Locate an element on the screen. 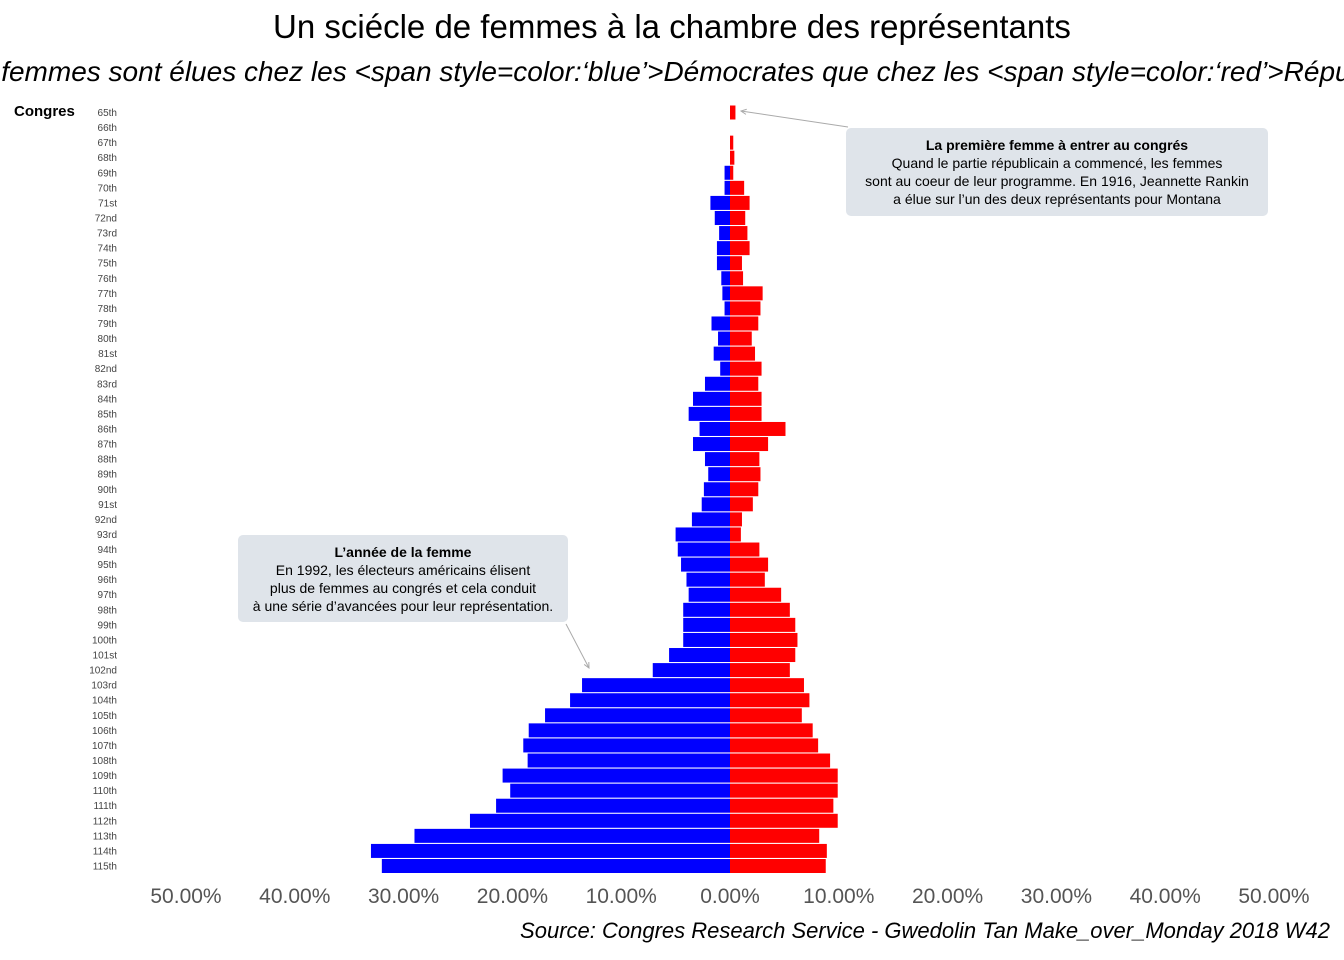  bar-democrats-86th is located at coordinates (714, 428).